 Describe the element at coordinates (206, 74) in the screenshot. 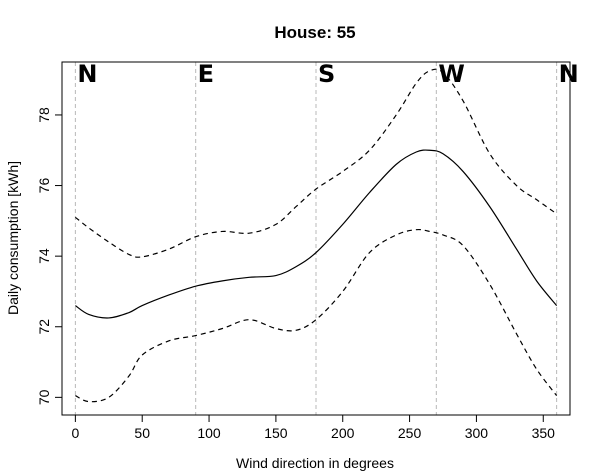

I see `direction-label: E` at that location.